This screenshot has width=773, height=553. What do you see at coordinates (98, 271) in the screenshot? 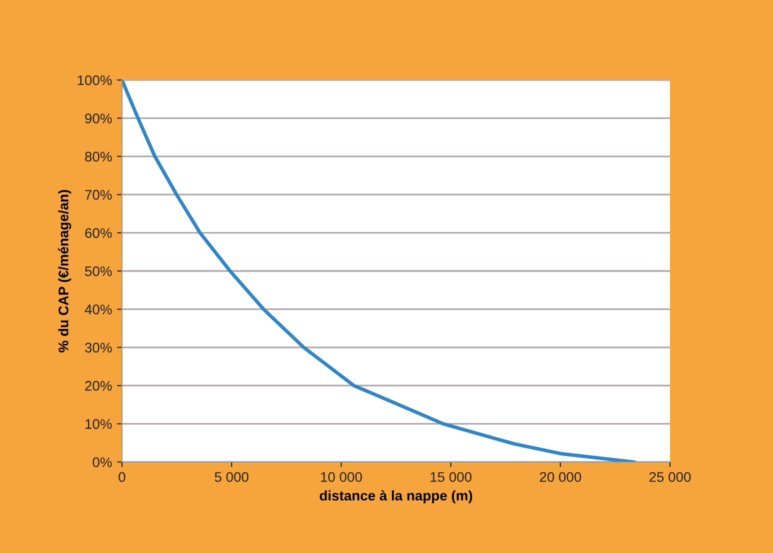
I see `y-tick-label: 50%` at bounding box center [98, 271].